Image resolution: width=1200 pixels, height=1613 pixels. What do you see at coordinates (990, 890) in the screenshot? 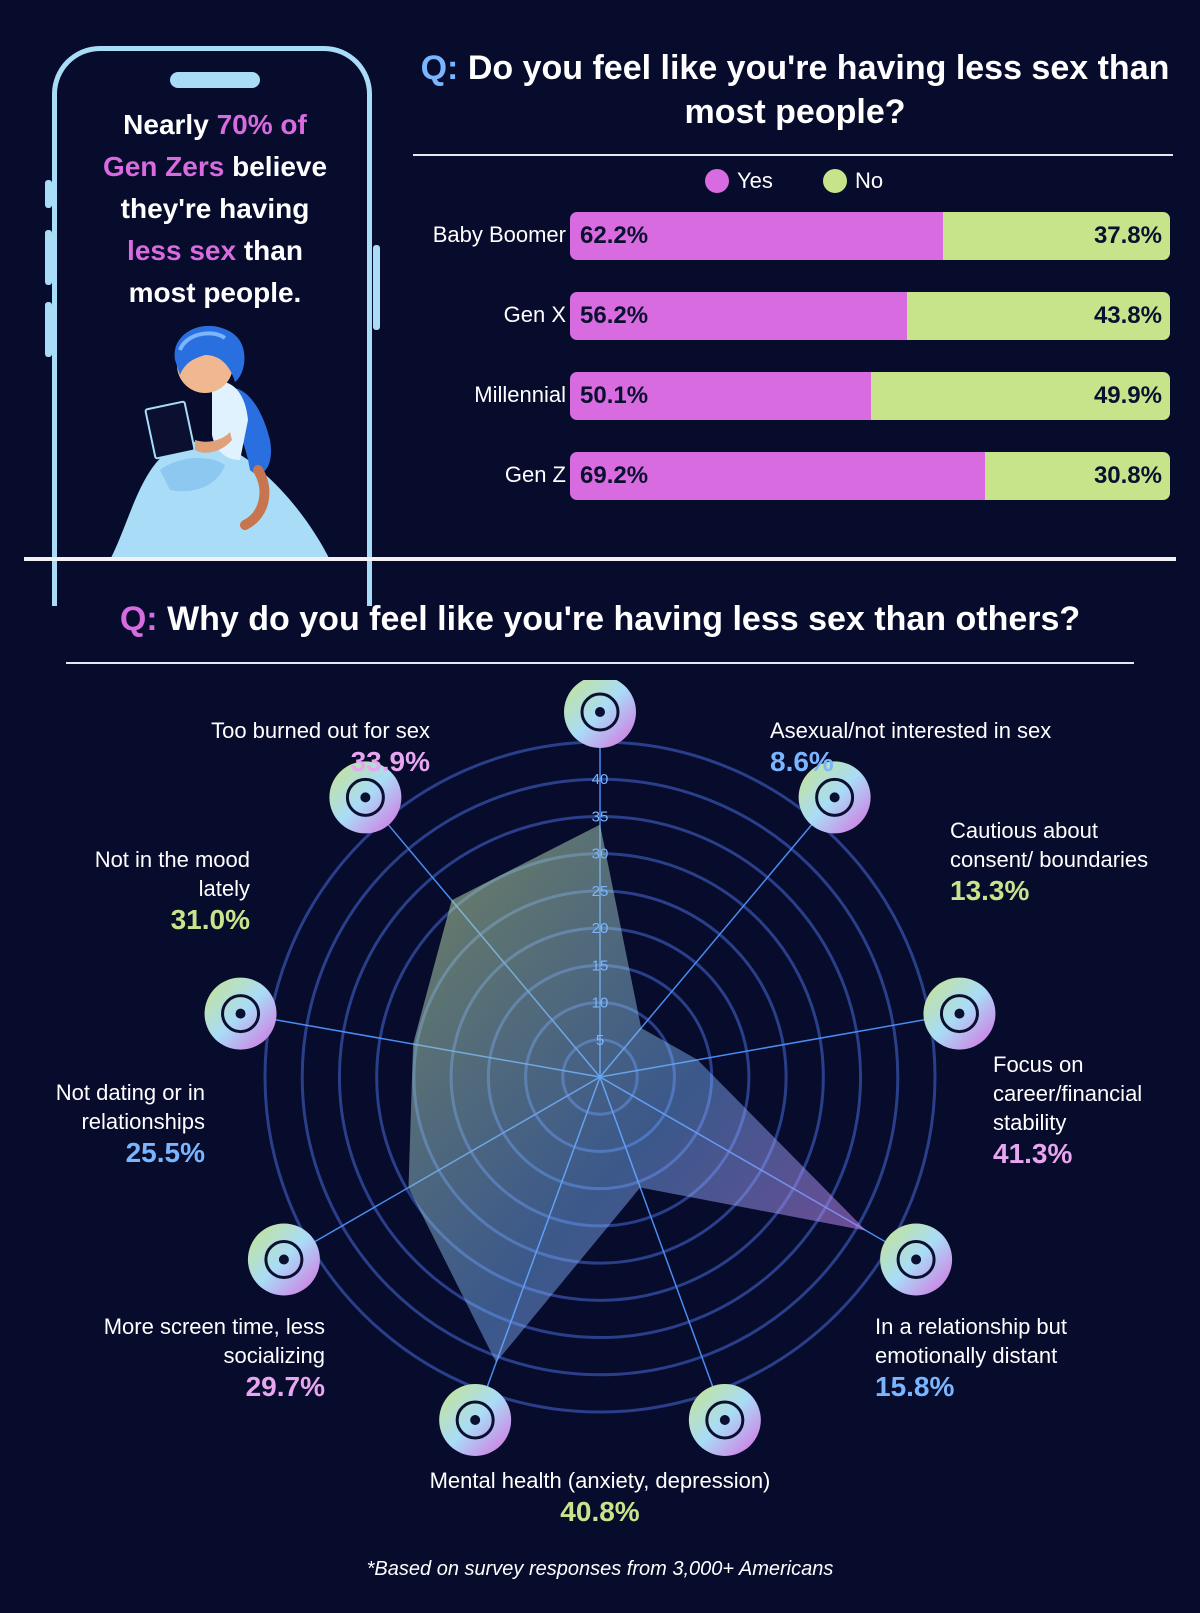
I see `category-value: 13.3%` at bounding box center [990, 890].